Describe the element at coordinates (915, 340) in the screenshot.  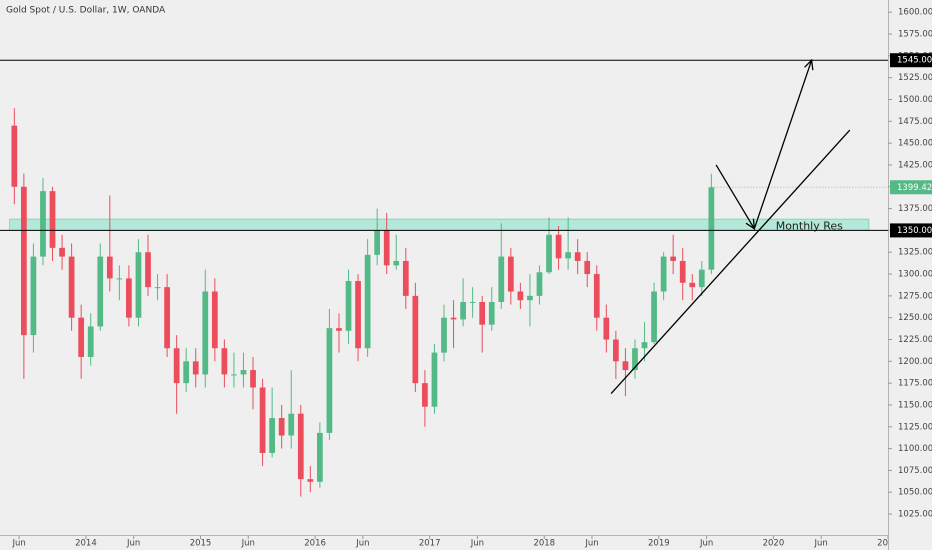
I see `y-tick-label: 1225.000` at that location.